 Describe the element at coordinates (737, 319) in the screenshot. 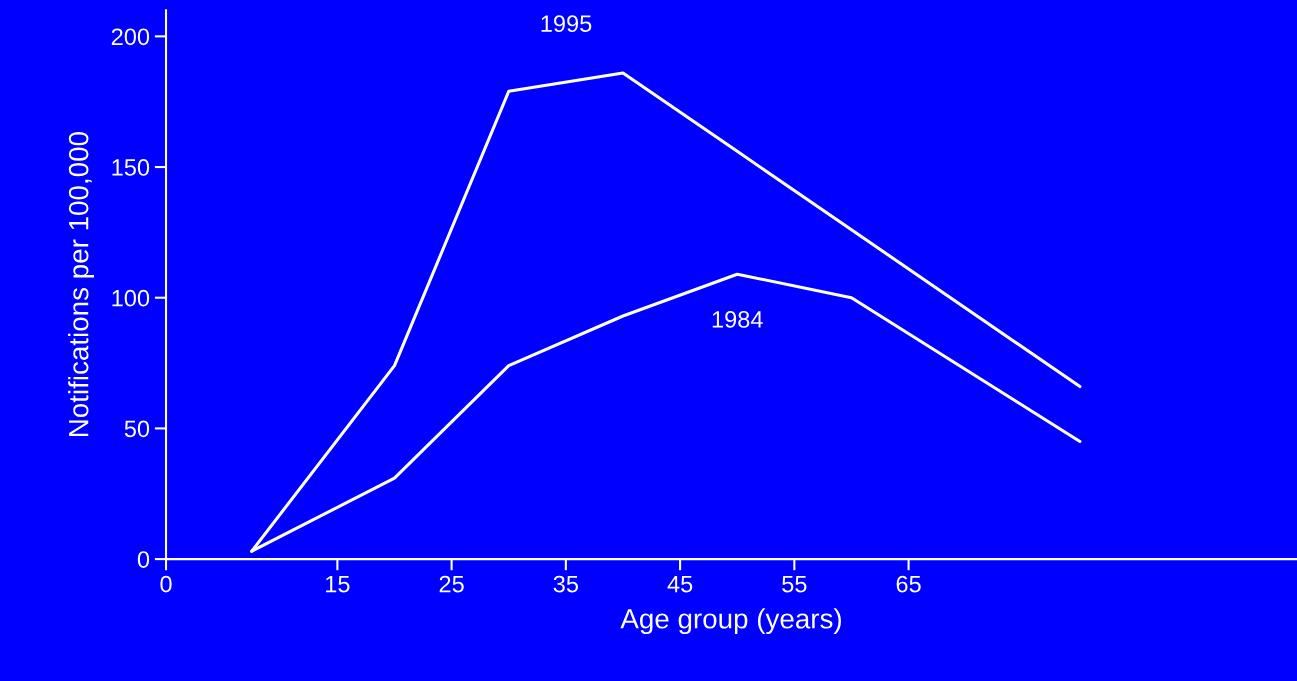

I see `series-label: 1984` at that location.